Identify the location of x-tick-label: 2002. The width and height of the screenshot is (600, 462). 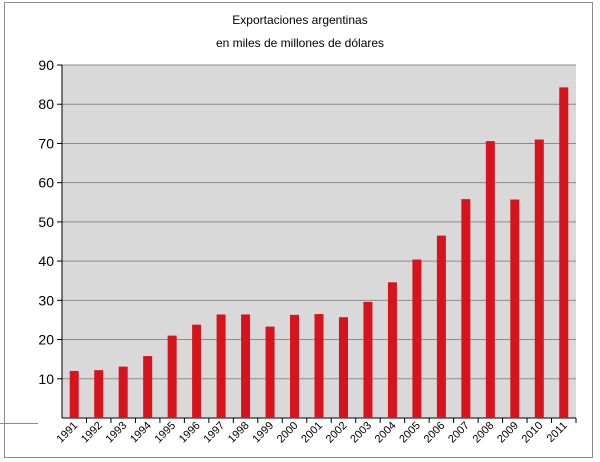
(337, 433).